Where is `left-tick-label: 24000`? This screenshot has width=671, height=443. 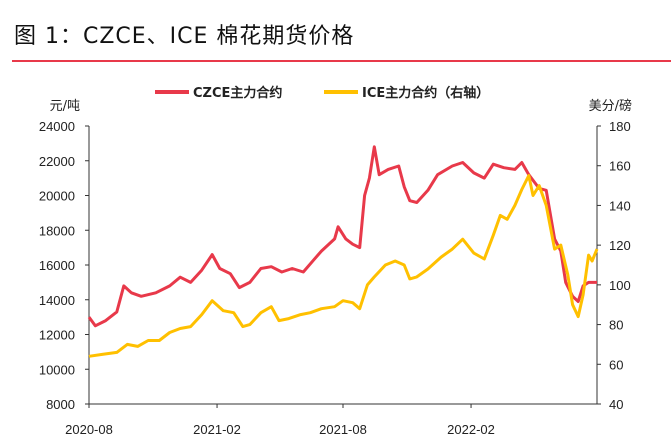
left-tick-label: 24000 is located at coordinates (57, 126).